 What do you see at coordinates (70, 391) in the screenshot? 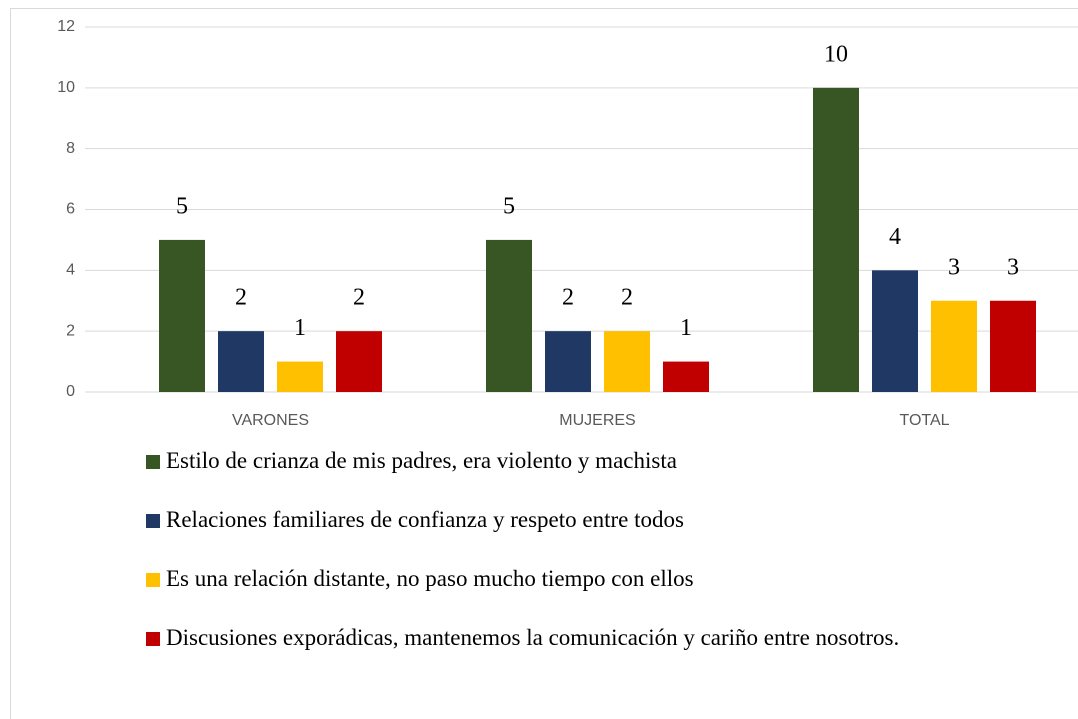
I see `y-tick-label: 0` at bounding box center [70, 391].